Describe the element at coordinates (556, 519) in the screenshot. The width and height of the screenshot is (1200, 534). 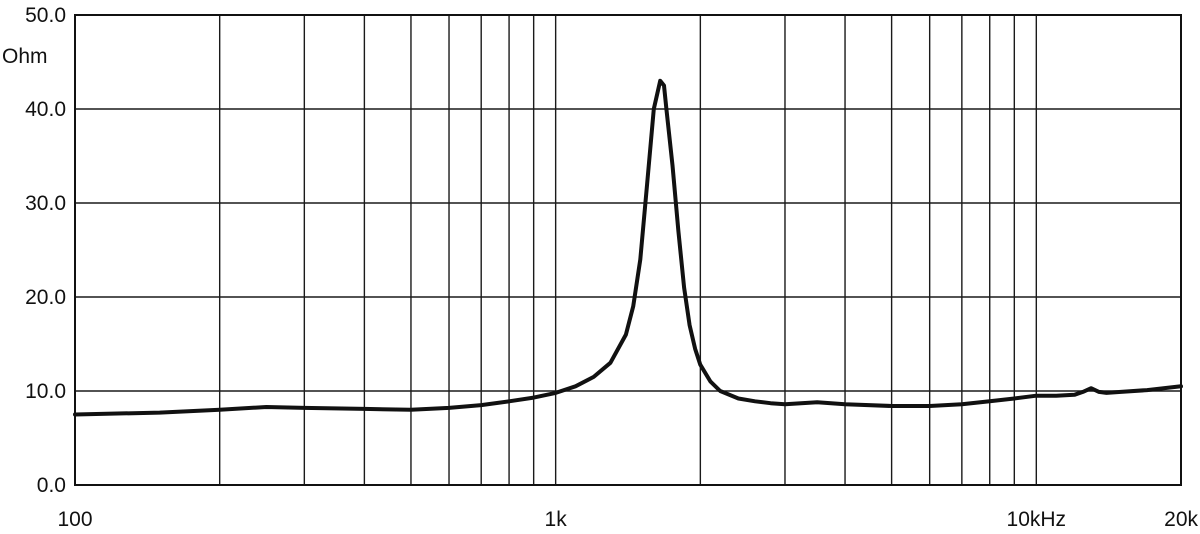
I see `x-tick-label: 1k` at that location.